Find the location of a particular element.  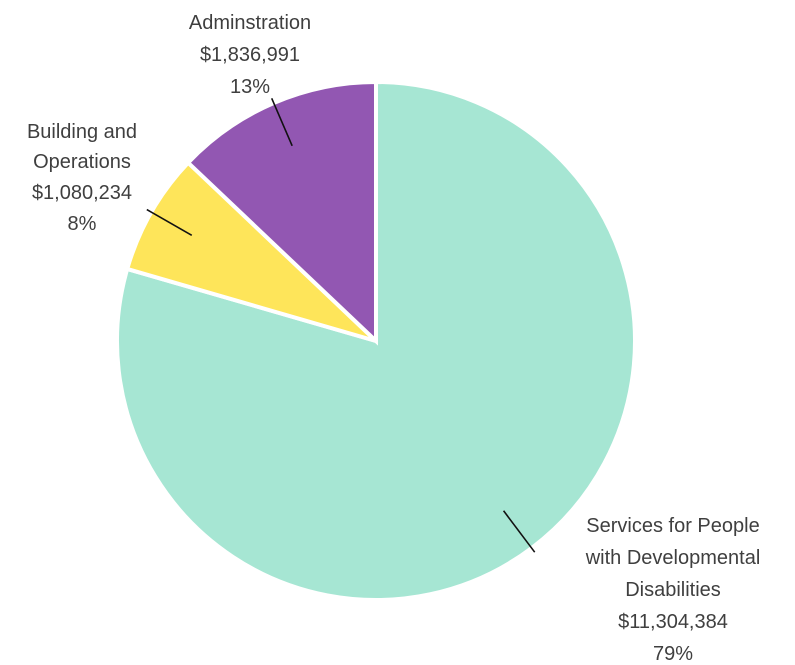

label-services-percent: 79% is located at coordinates (673, 654).